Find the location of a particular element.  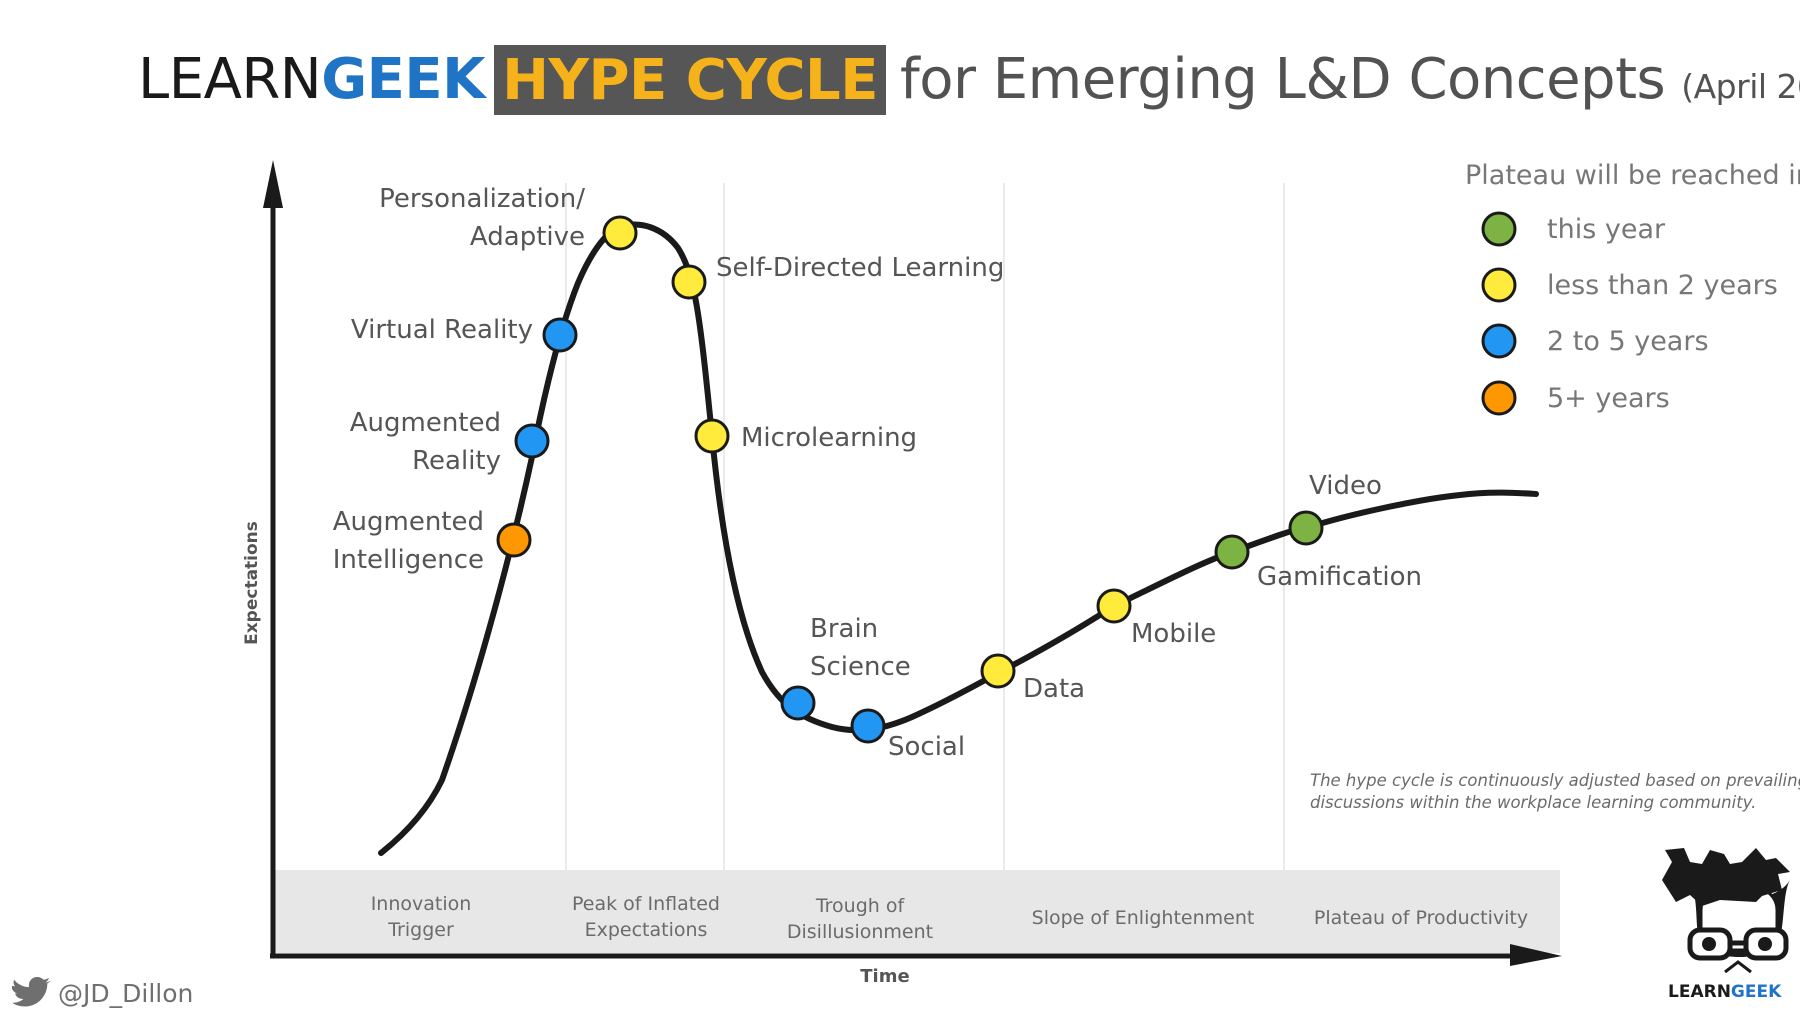

learngeek-mascot-icon is located at coordinates (1726, 911).